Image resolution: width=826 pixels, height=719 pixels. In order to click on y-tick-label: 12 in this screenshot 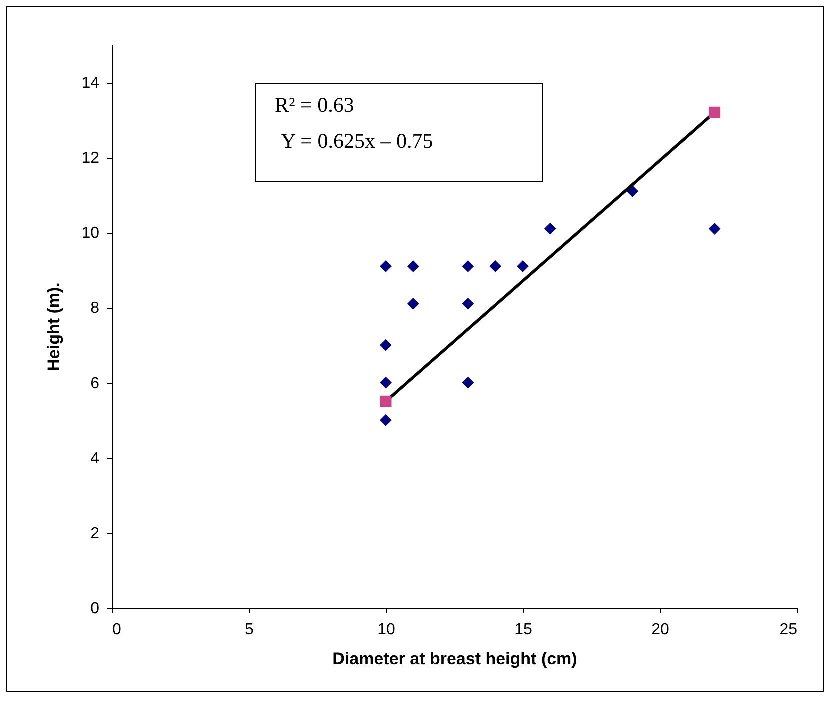, I will do `click(91, 159)`.